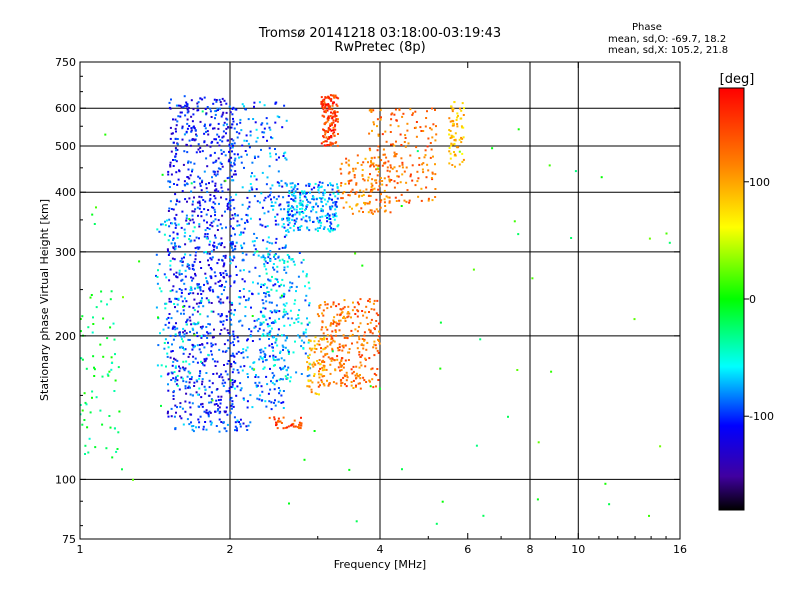  What do you see at coordinates (65, 479) in the screenshot?
I see `y-tick-label: 100` at bounding box center [65, 479].